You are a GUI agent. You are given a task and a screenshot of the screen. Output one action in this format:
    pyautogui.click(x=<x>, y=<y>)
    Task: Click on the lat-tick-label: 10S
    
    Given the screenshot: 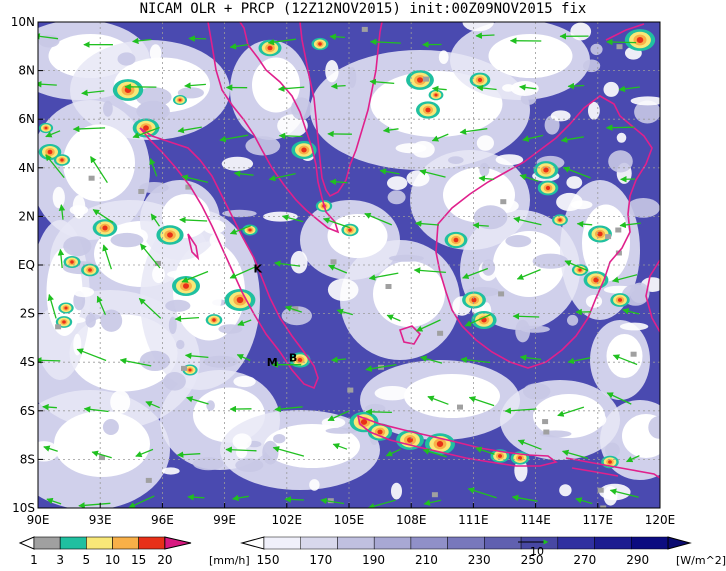 What is the action you would take?
    pyautogui.click(x=23, y=508)
    